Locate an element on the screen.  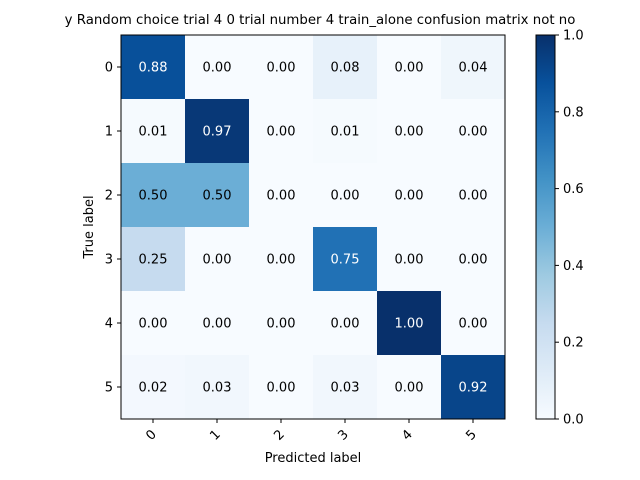
x-tick-label-0: 0 is located at coordinates (151, 435).